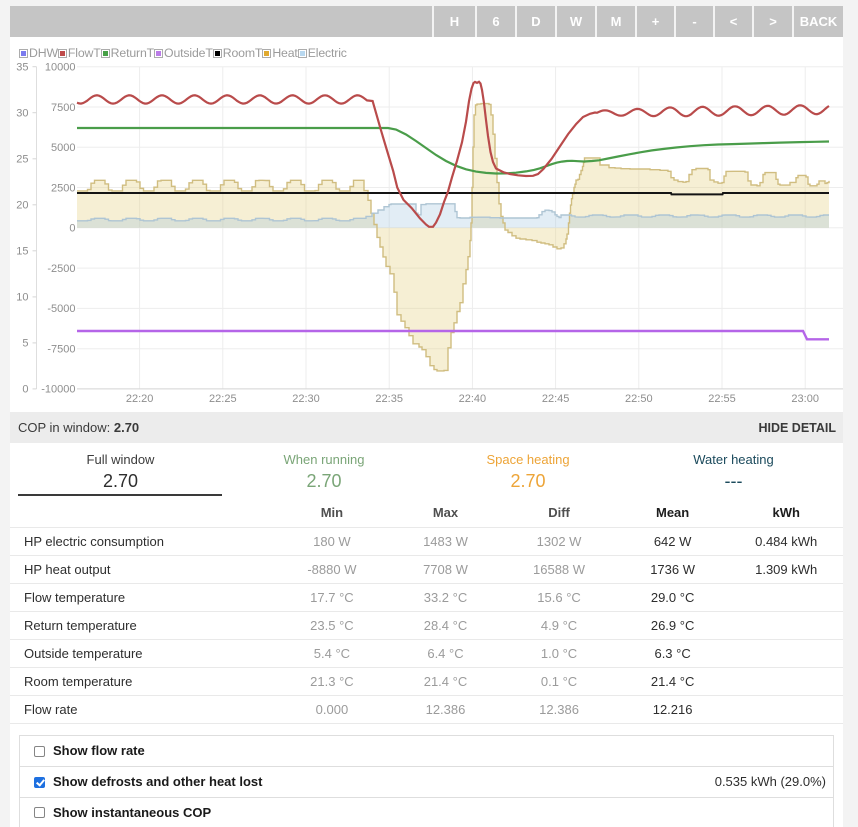  Describe the element at coordinates (60, 68) in the screenshot. I see `svg-text: 10000` at that location.